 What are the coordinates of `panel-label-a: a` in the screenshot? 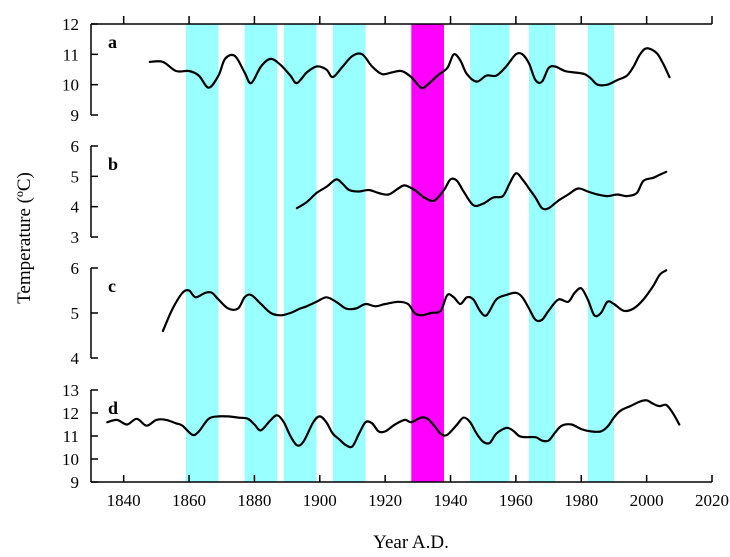 It's located at (112, 42).